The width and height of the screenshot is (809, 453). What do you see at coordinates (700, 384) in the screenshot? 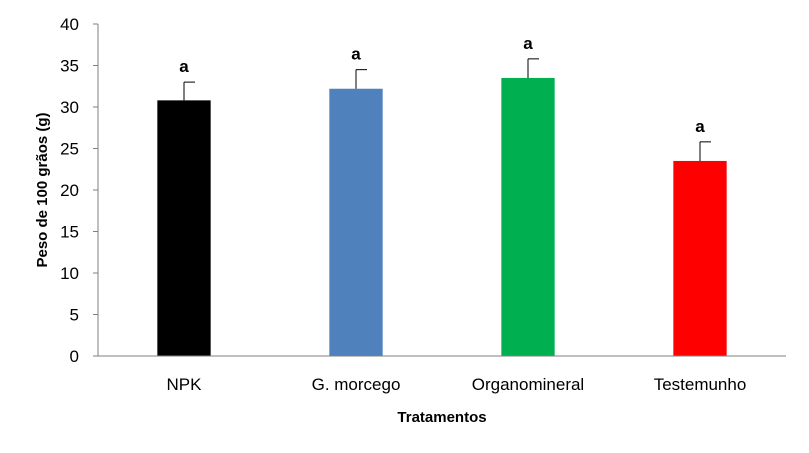
I see `x-tick-label: Testemunho` at bounding box center [700, 384].